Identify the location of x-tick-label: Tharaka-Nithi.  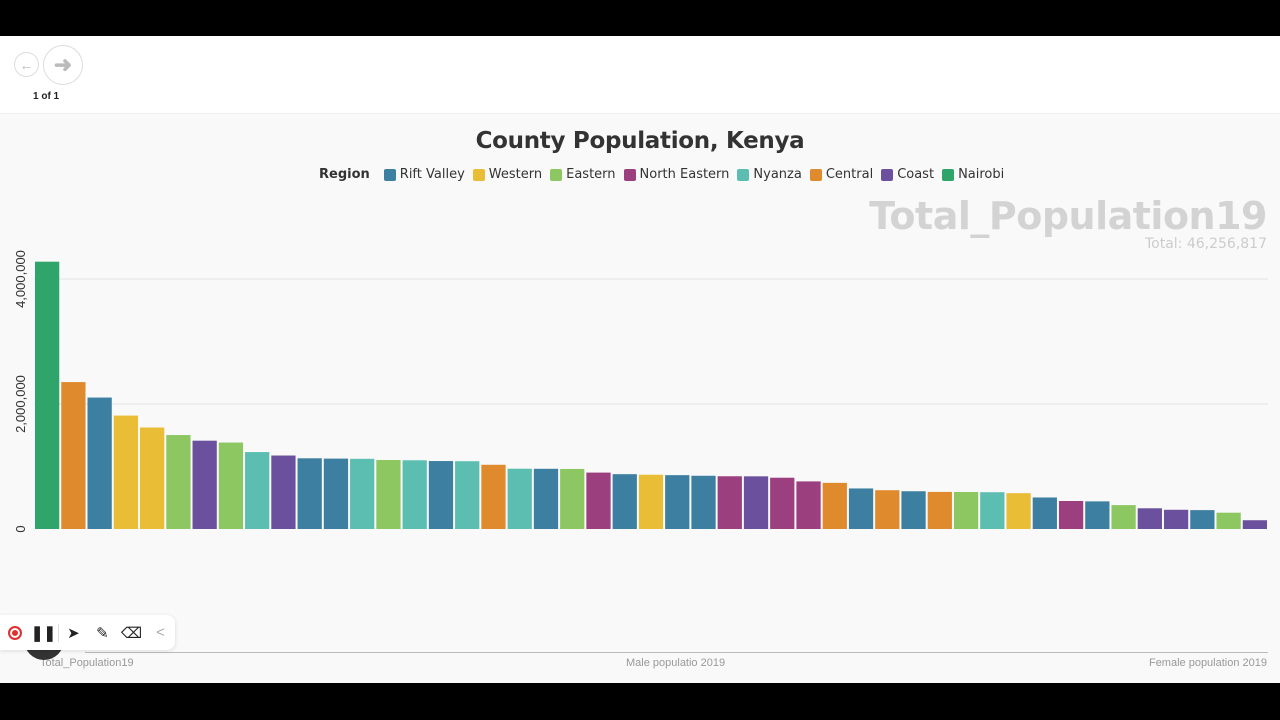
(1125, 574).